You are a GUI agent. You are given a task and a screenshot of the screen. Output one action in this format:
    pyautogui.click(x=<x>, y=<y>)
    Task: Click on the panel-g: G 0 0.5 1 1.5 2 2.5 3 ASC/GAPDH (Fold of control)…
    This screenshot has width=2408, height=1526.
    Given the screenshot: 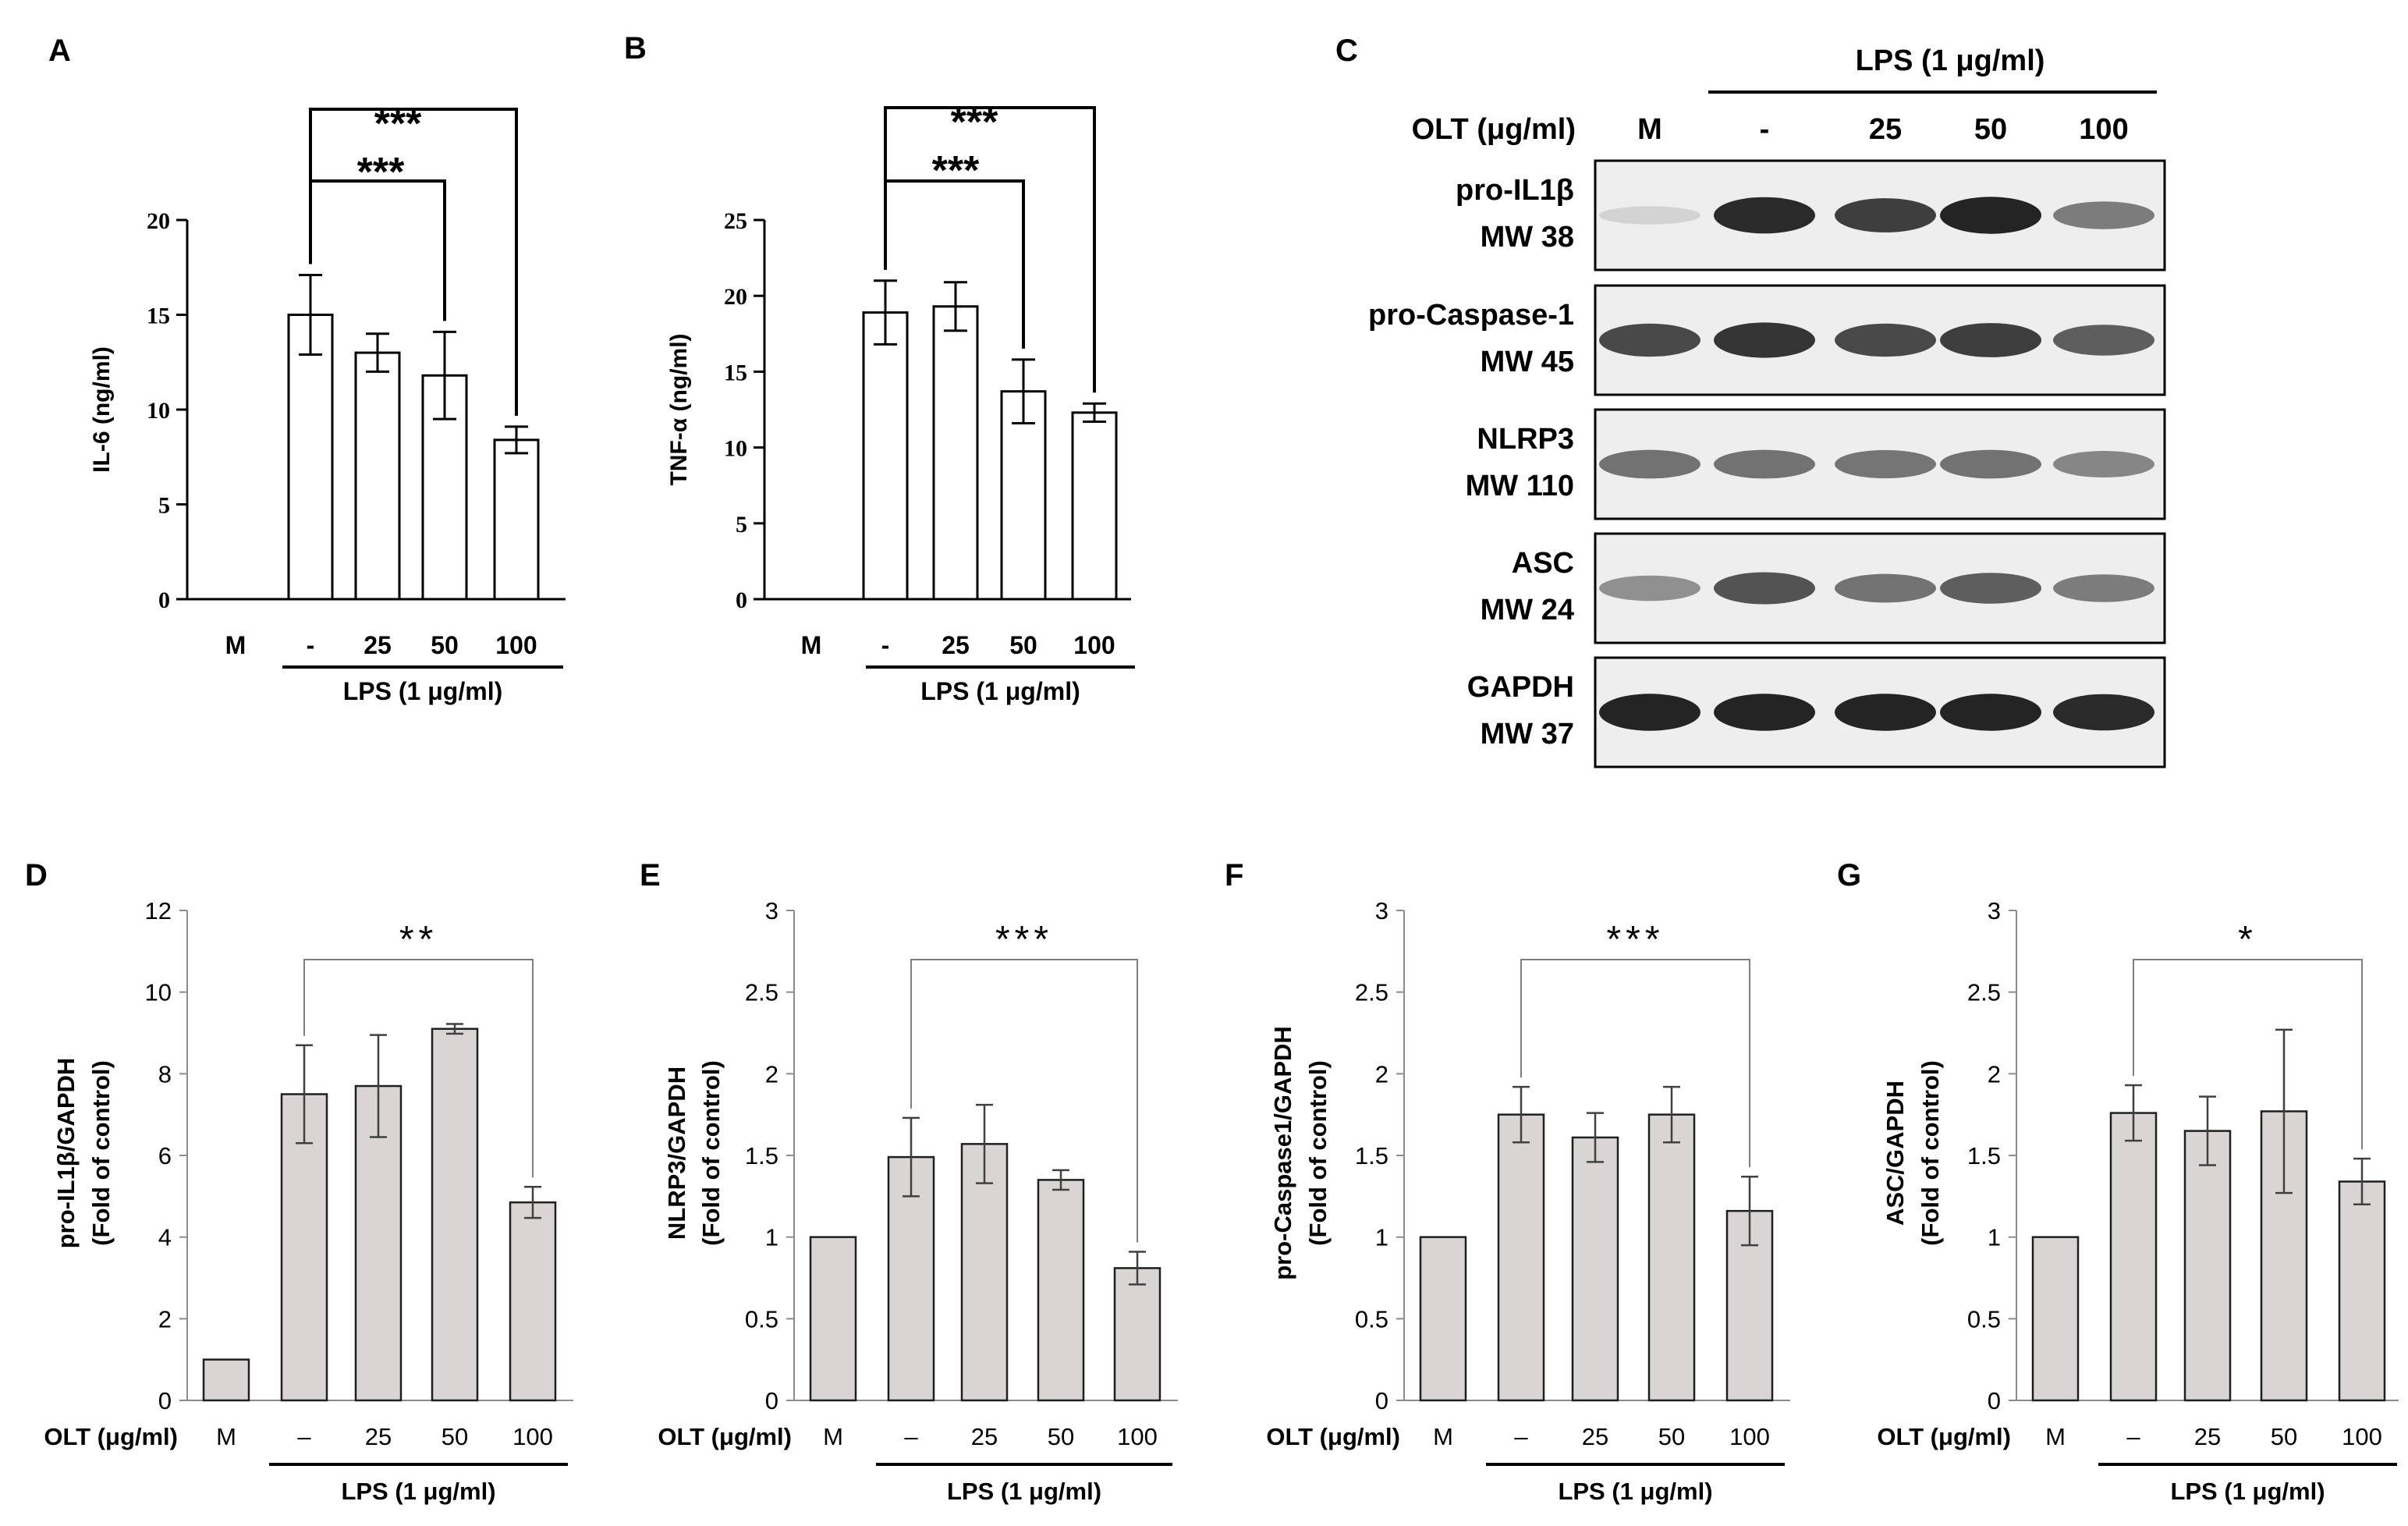 What is the action you would take?
    pyautogui.click(x=2118, y=1181)
    